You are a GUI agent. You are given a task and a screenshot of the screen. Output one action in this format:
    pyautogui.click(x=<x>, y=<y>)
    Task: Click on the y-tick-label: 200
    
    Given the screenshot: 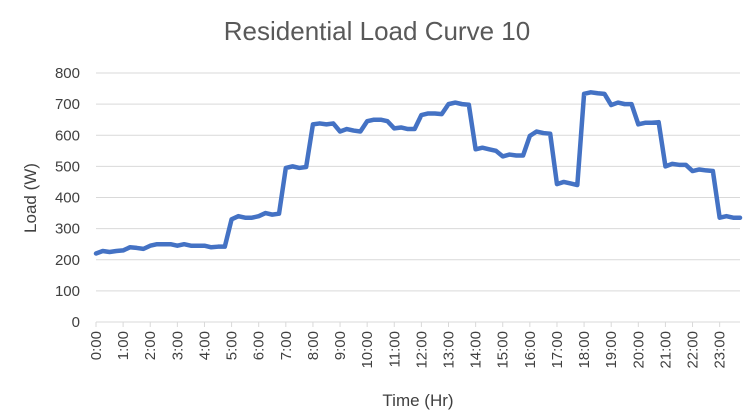 What is the action you would take?
    pyautogui.click(x=67, y=260)
    